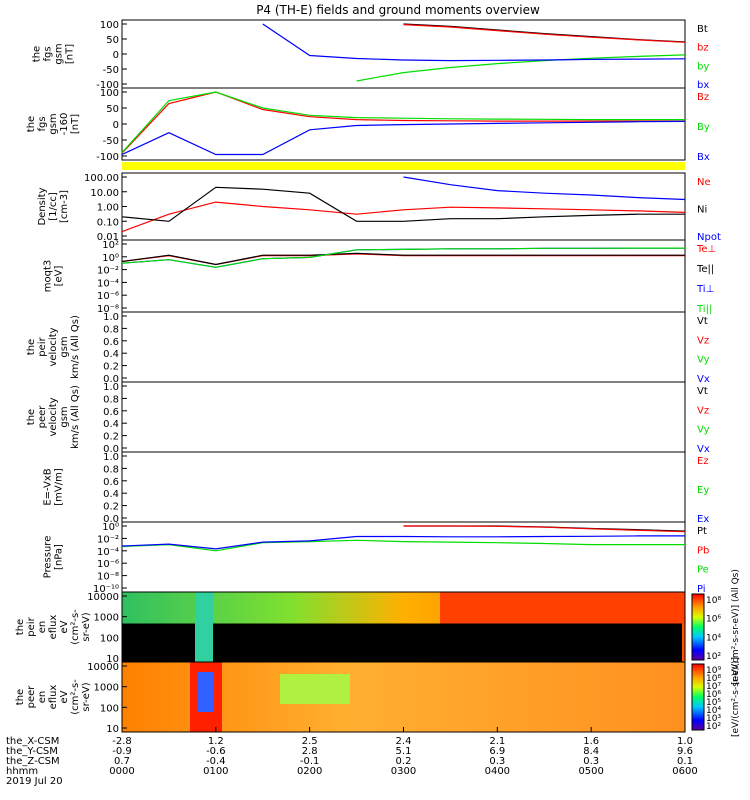  Describe the element at coordinates (376, 488) in the screenshot. I see `panel-efield: 1.00.8 0.60.4 0.20.0 E=-VxB [mV/m] Ez Ey Ex` at that location.